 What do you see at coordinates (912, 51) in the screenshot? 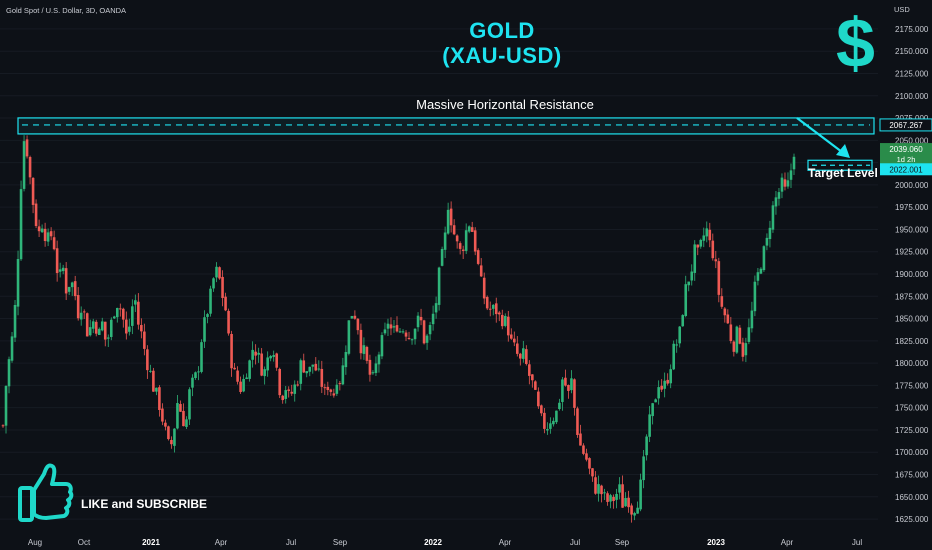
I see `y-tick-label: 2150.000` at bounding box center [912, 51].